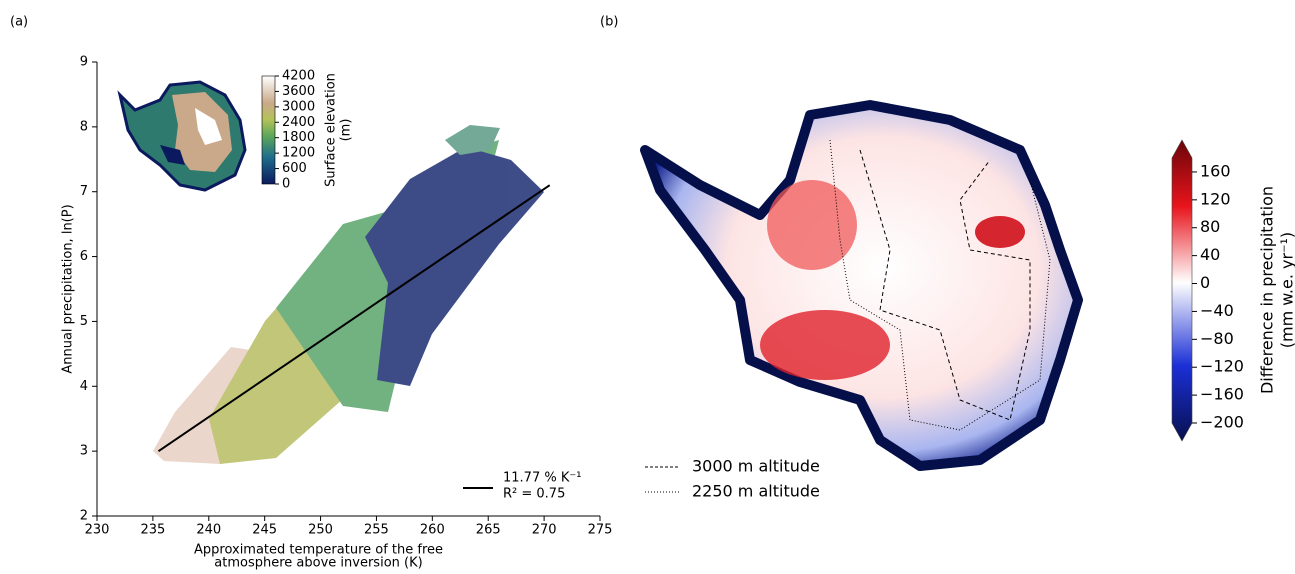 The image size is (1295, 574). What do you see at coordinates (298, 153) in the screenshot?
I see `colorbar-tick-label: 1200` at bounding box center [298, 153].